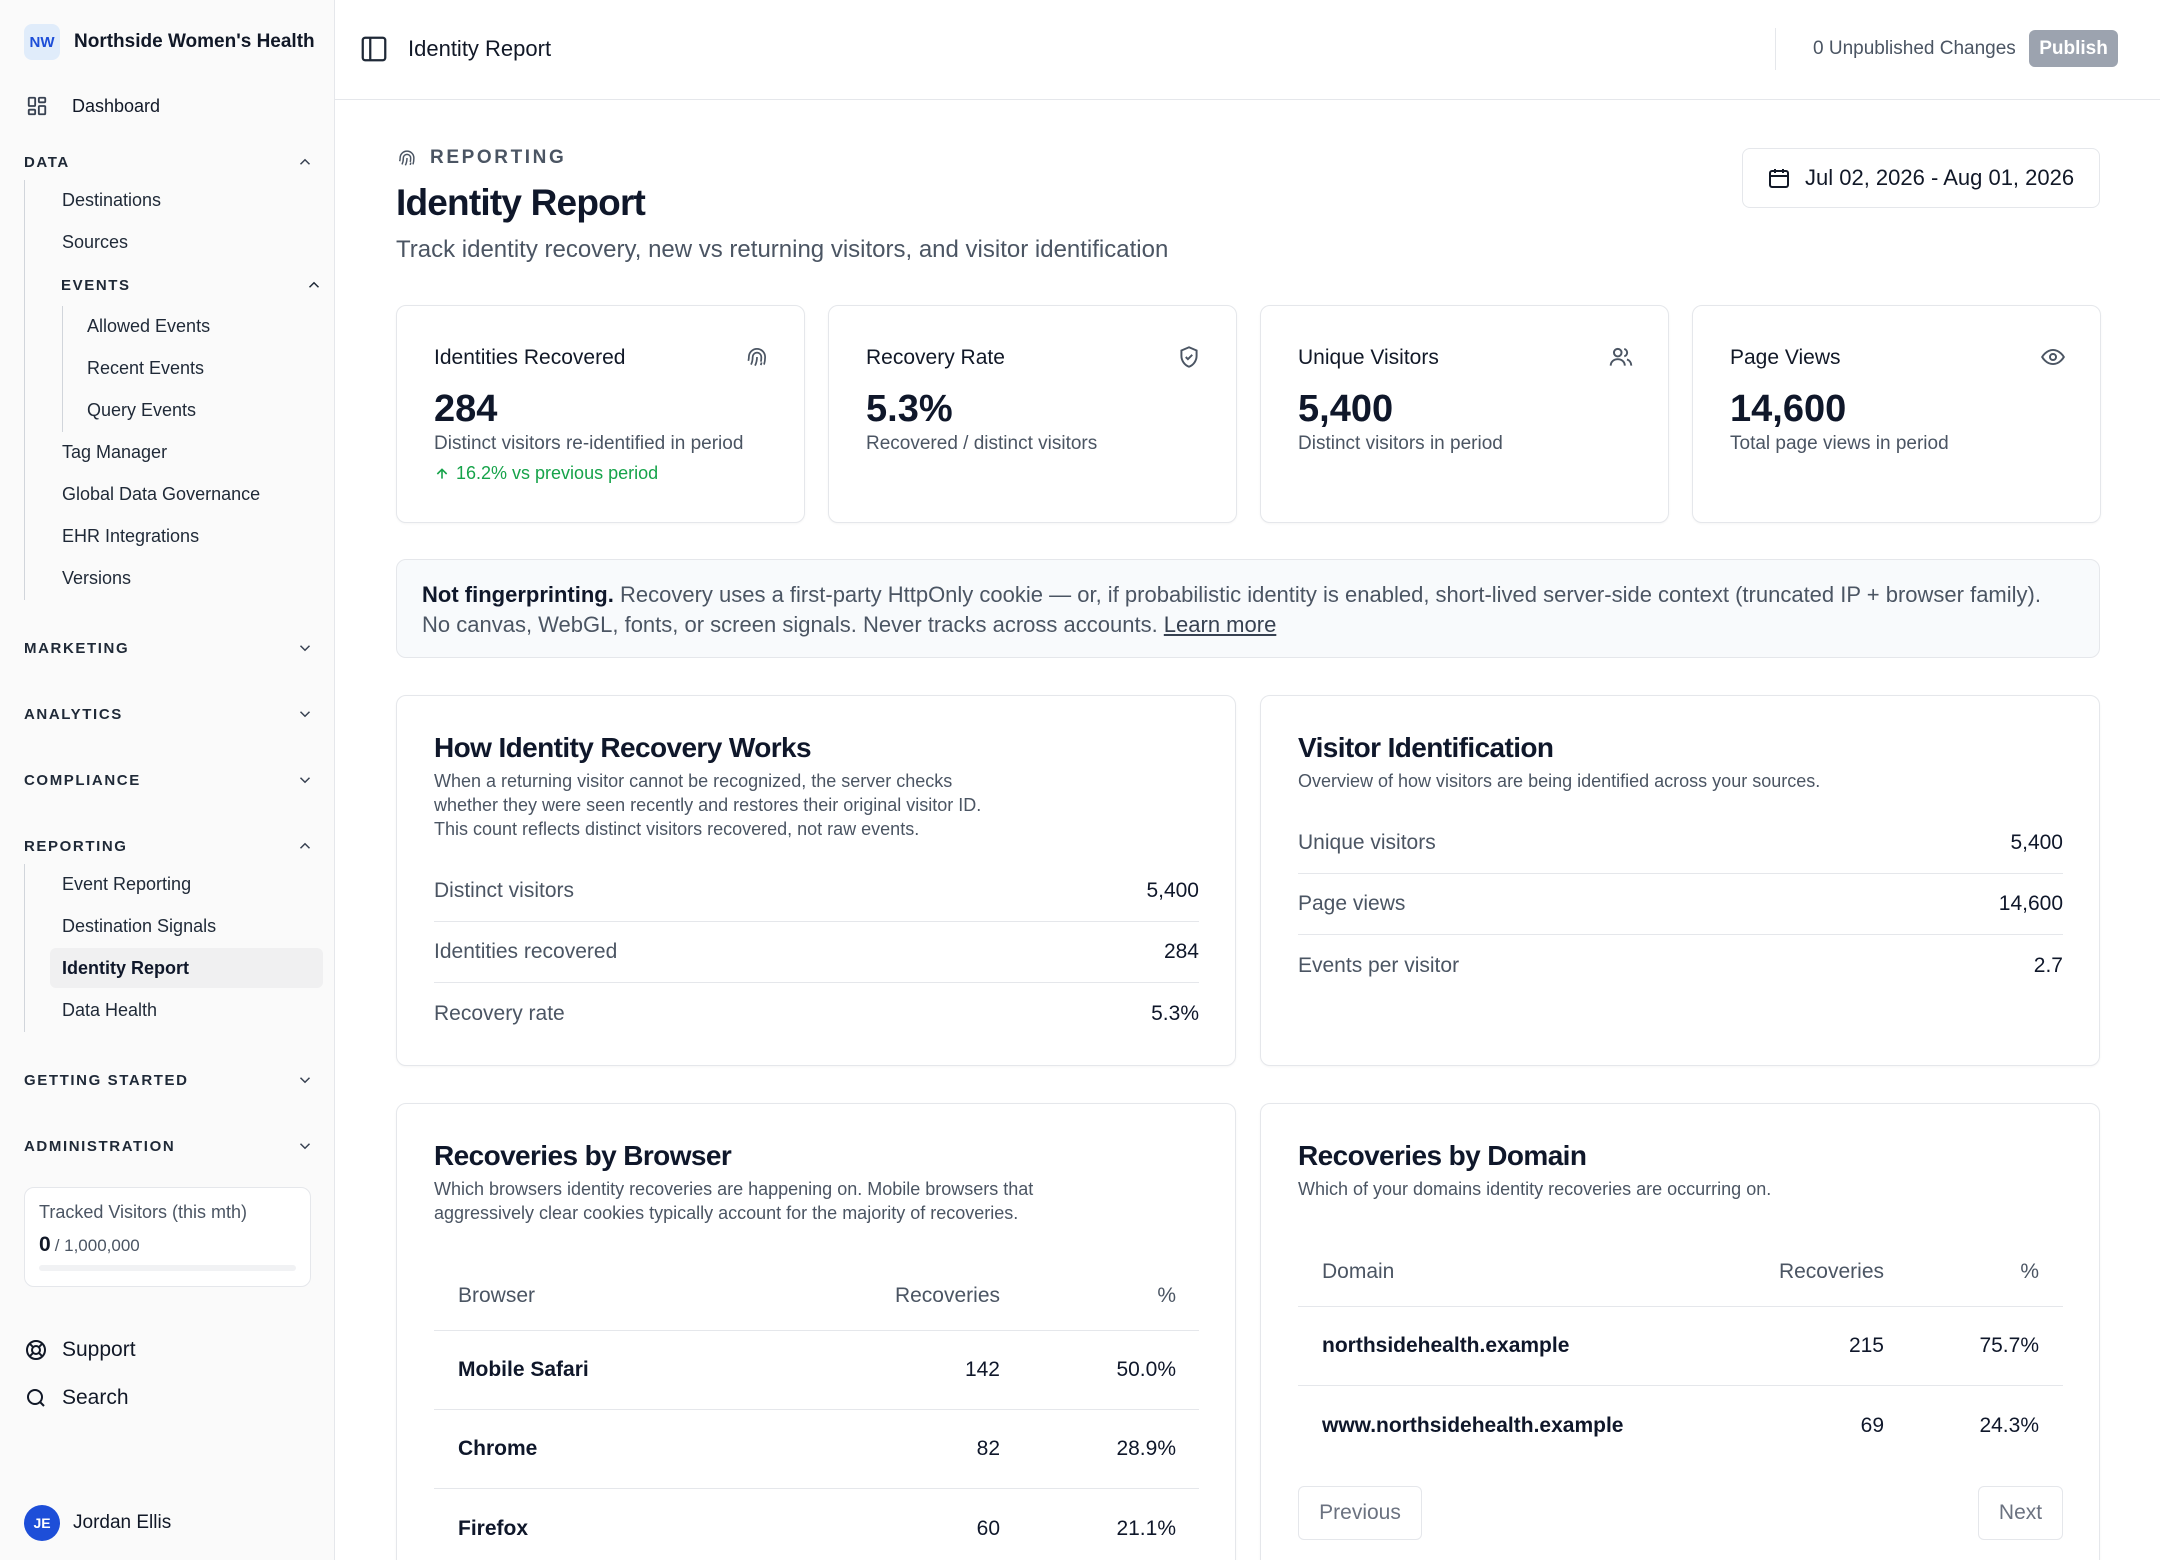 The width and height of the screenshot is (2160, 1560). What do you see at coordinates (1785, 357) in the screenshot?
I see `stat-label: Page Views` at bounding box center [1785, 357].